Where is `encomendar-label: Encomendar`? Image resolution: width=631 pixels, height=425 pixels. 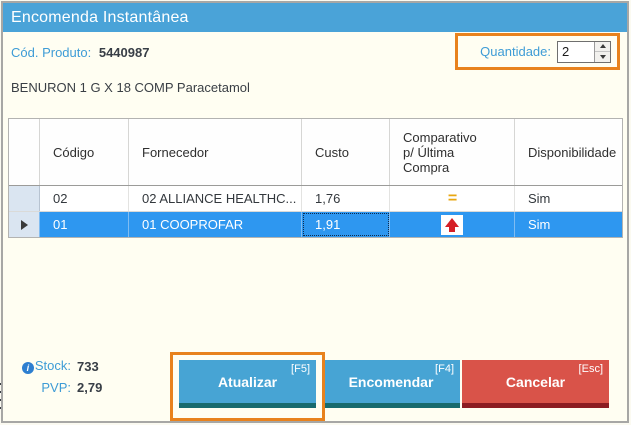 encomendar-label: Encomendar is located at coordinates (391, 381).